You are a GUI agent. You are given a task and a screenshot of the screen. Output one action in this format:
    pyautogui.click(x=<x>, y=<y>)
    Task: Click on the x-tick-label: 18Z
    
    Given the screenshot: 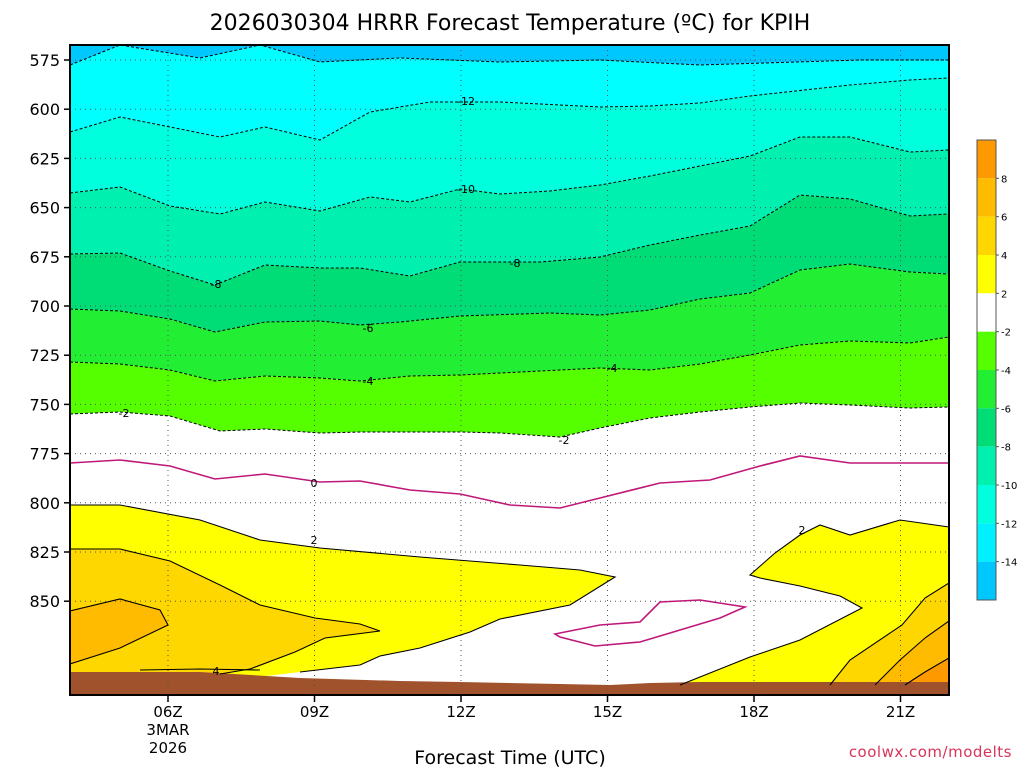 What is the action you would take?
    pyautogui.click(x=753, y=712)
    